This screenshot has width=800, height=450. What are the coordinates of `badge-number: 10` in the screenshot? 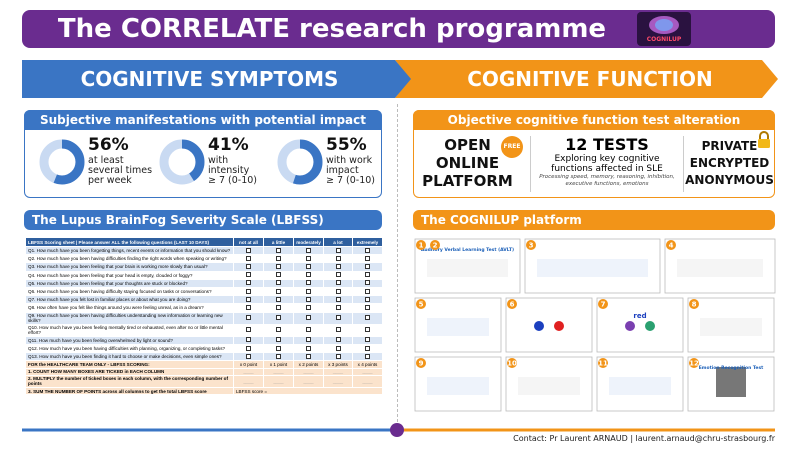 It's located at (512, 364).